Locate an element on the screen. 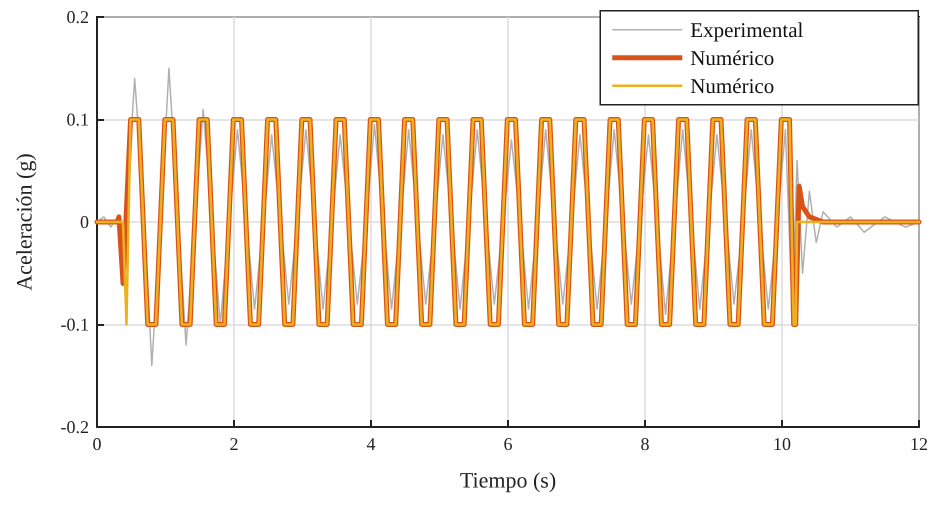  y-tick-label: 0.1 is located at coordinates (77, 120).